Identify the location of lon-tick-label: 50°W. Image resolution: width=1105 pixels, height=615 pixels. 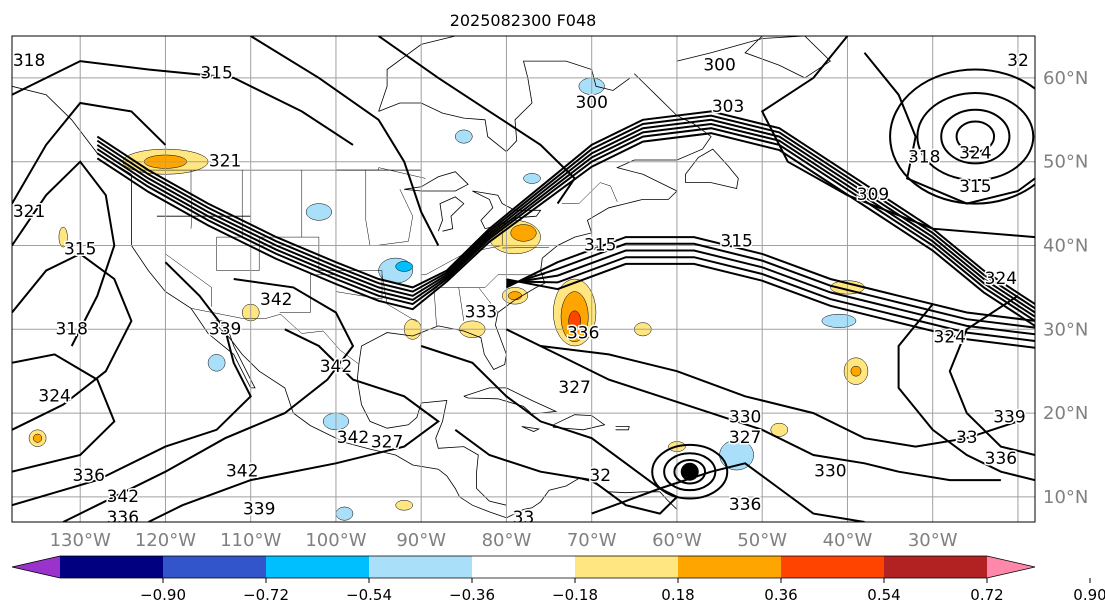
(762, 540).